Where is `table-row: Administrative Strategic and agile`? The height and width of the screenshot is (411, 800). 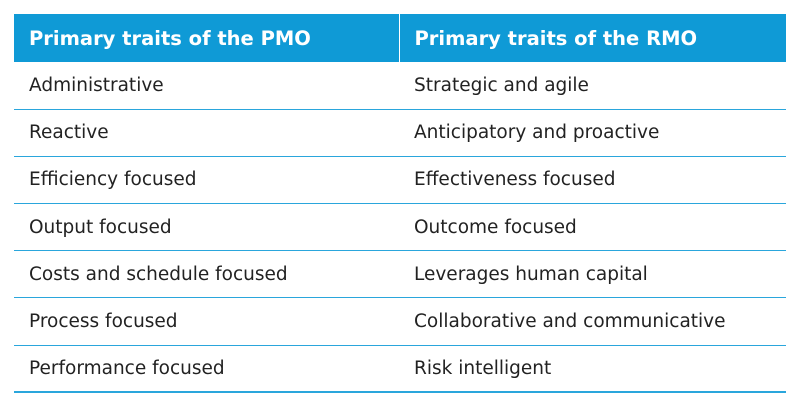
table-row: Administrative Strategic and agile is located at coordinates (400, 86).